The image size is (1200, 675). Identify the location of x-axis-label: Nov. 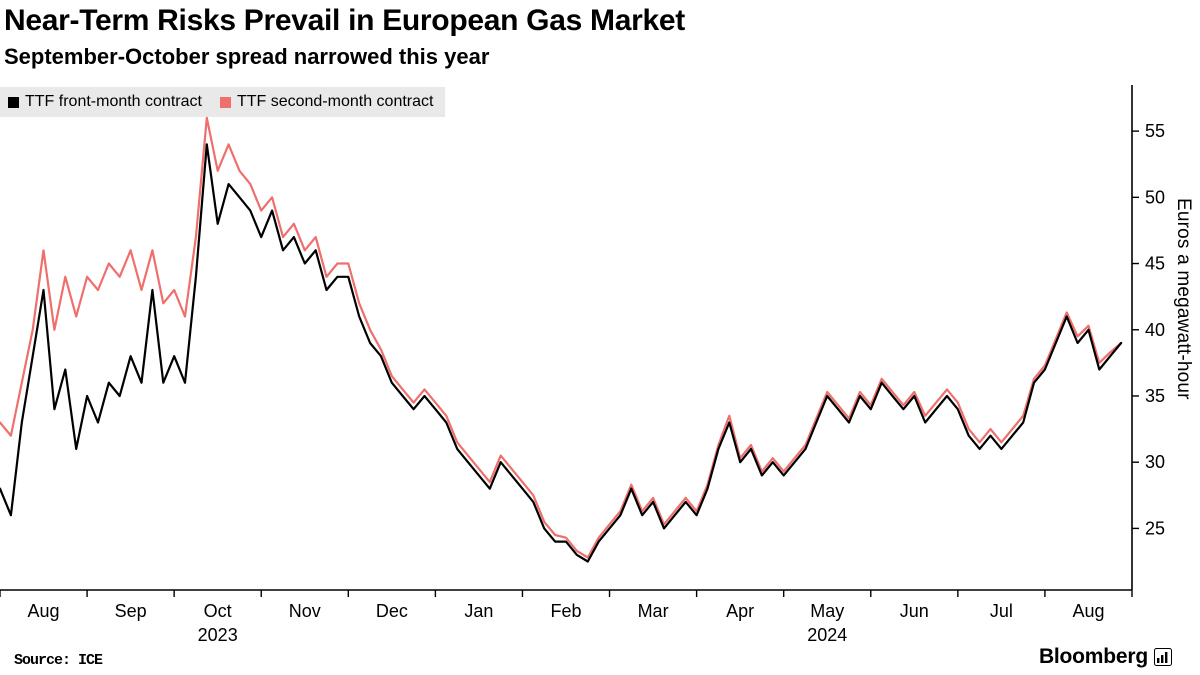
(305, 611).